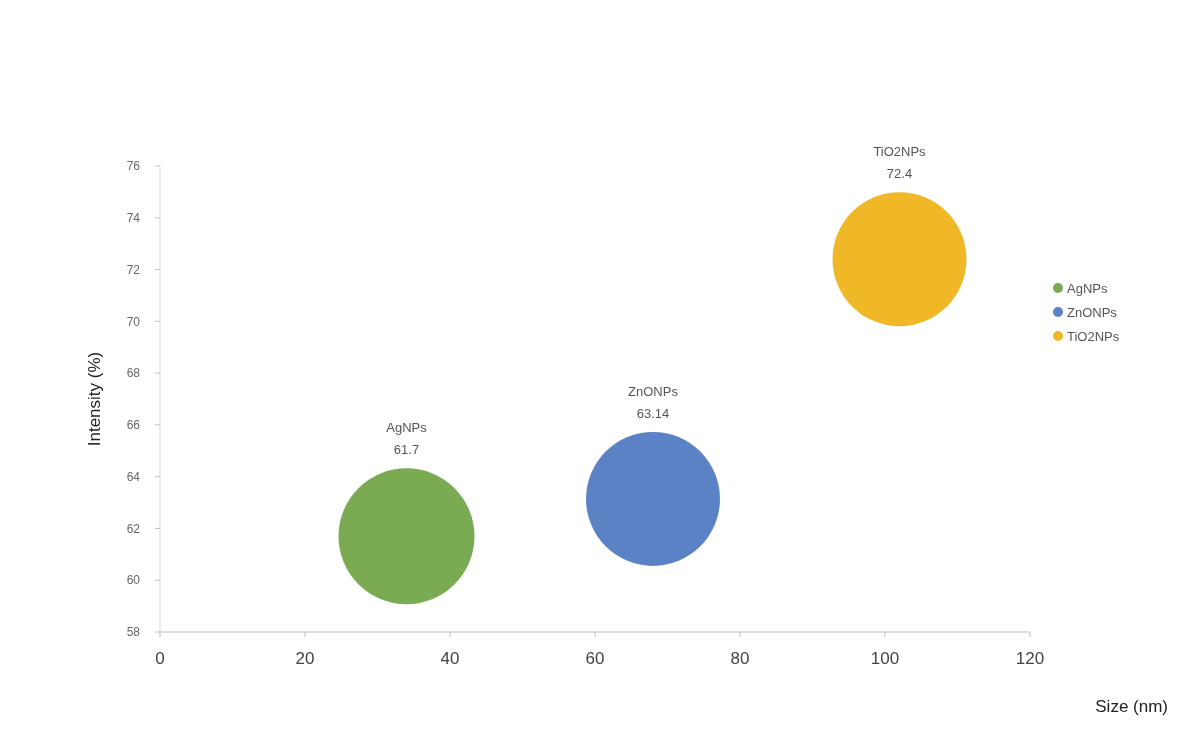 Image resolution: width=1178 pixels, height=735 pixels. I want to click on x-tick-label: 80, so click(740, 658).